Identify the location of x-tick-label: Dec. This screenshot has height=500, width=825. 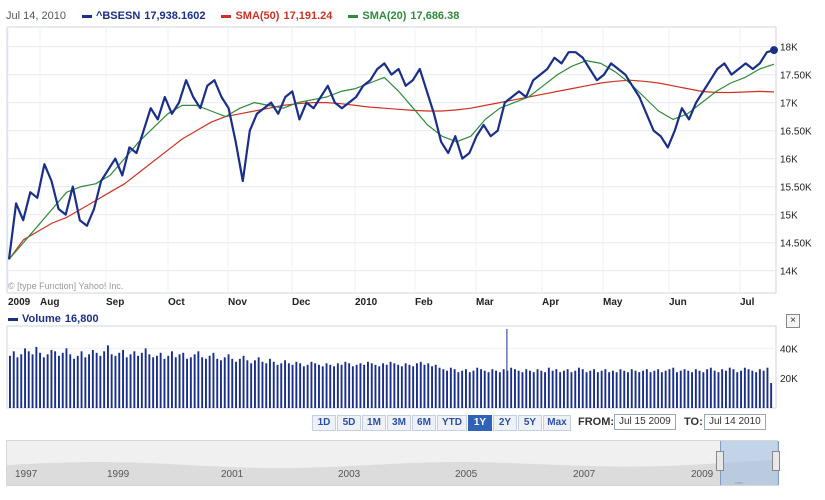
(301, 302).